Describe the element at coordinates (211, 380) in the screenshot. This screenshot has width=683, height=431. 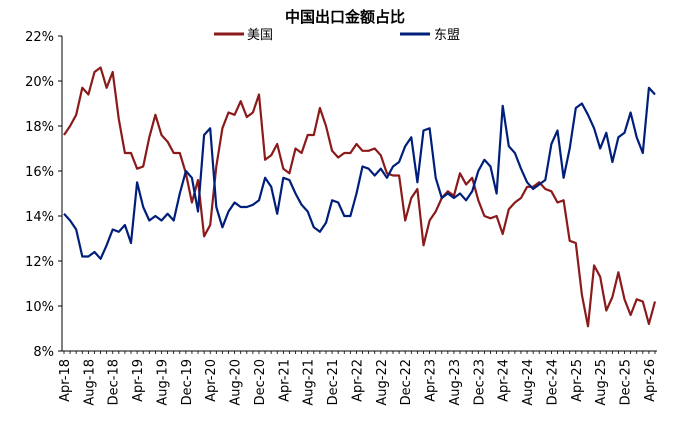
I see `x-tick-label: Apr-20` at that location.